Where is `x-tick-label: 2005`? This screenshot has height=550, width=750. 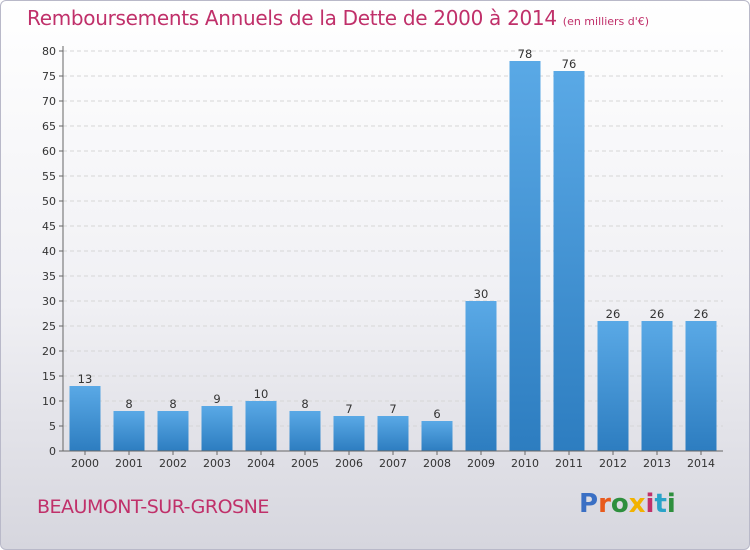 x-tick-label: 2005 is located at coordinates (305, 463).